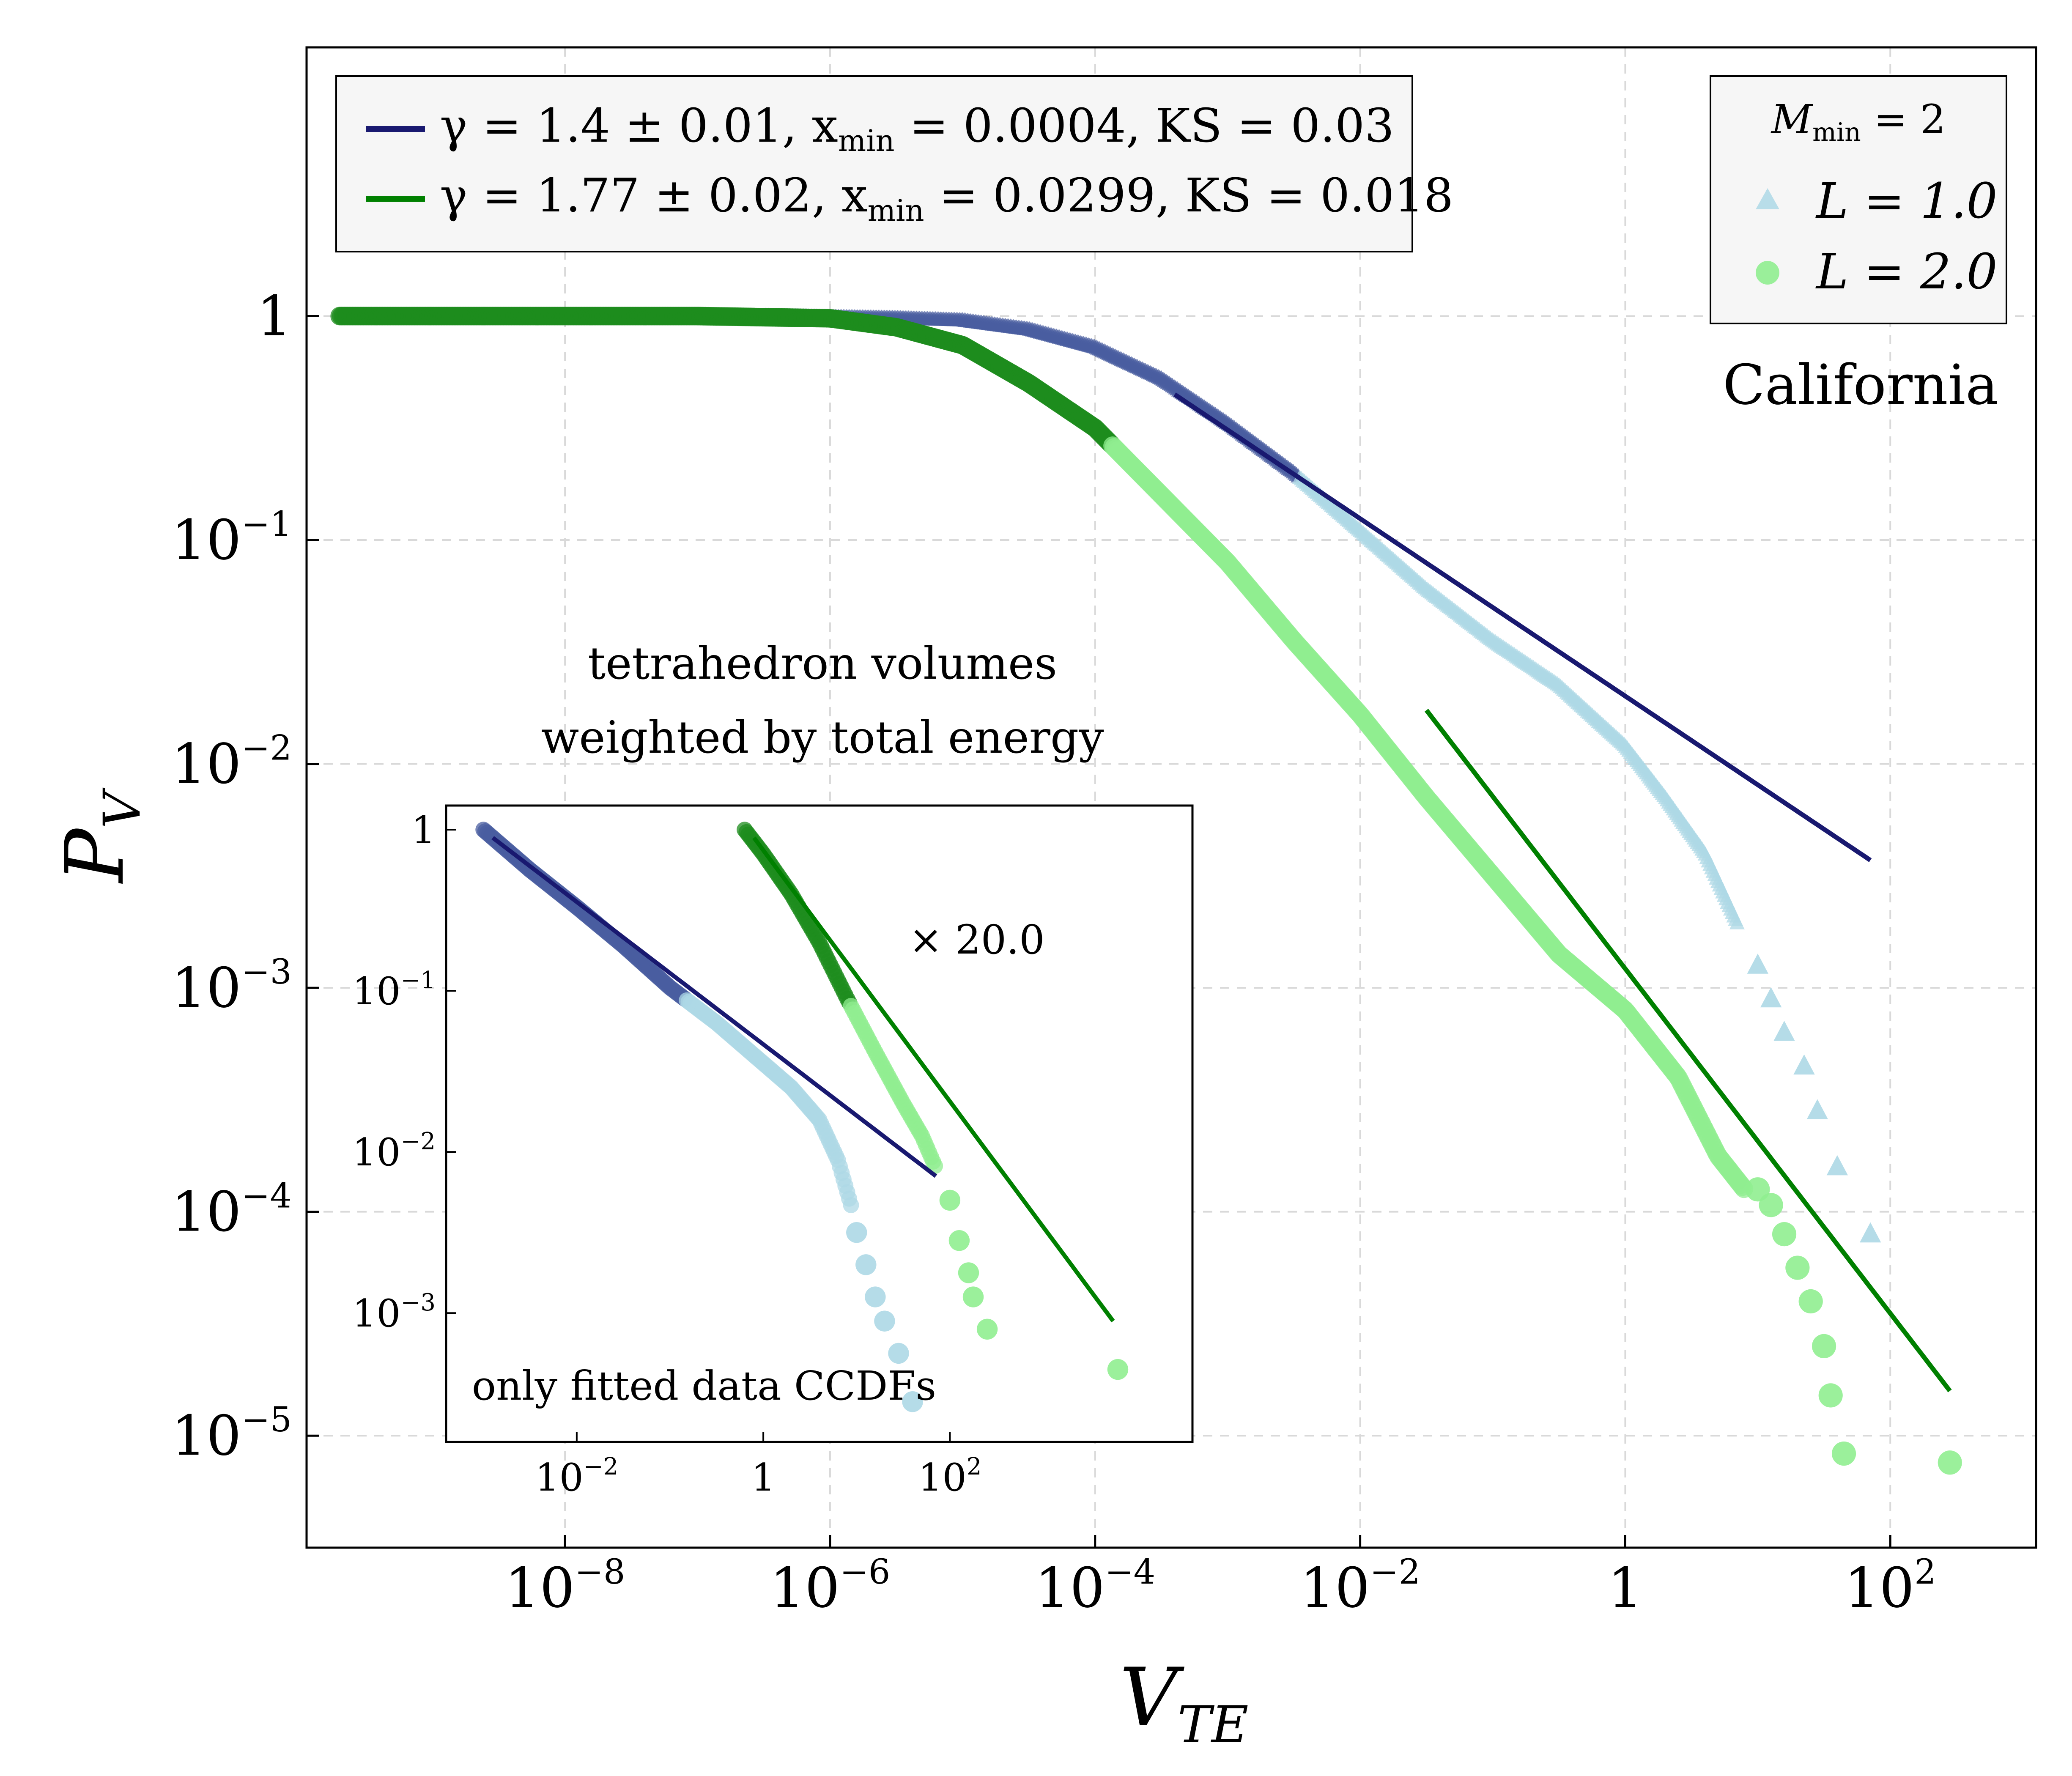  Describe the element at coordinates (232, 763) in the screenshot. I see `y-tick-label-2: 10⁻²` at that location.